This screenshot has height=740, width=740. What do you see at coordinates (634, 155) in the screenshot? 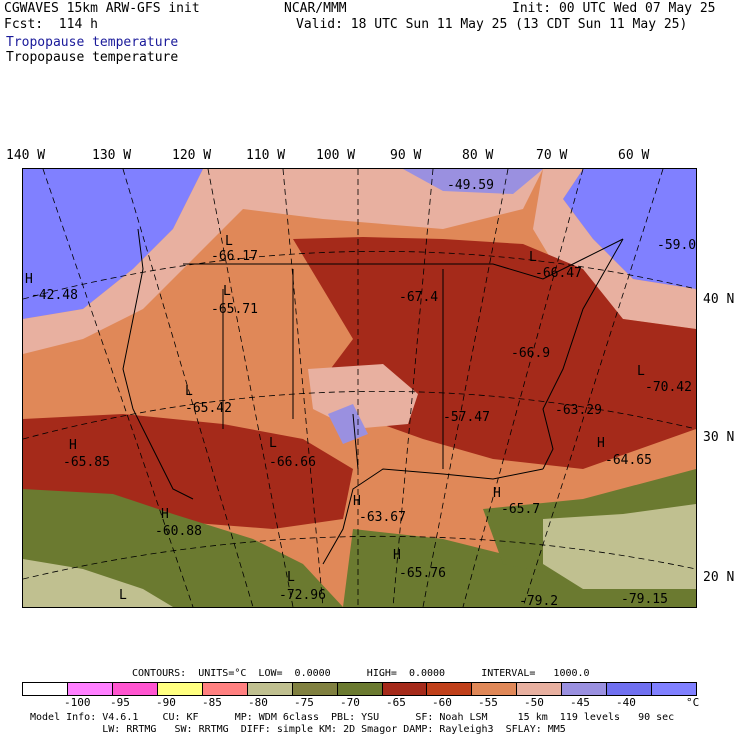
I see `lon-label: 60 W` at bounding box center [634, 155].